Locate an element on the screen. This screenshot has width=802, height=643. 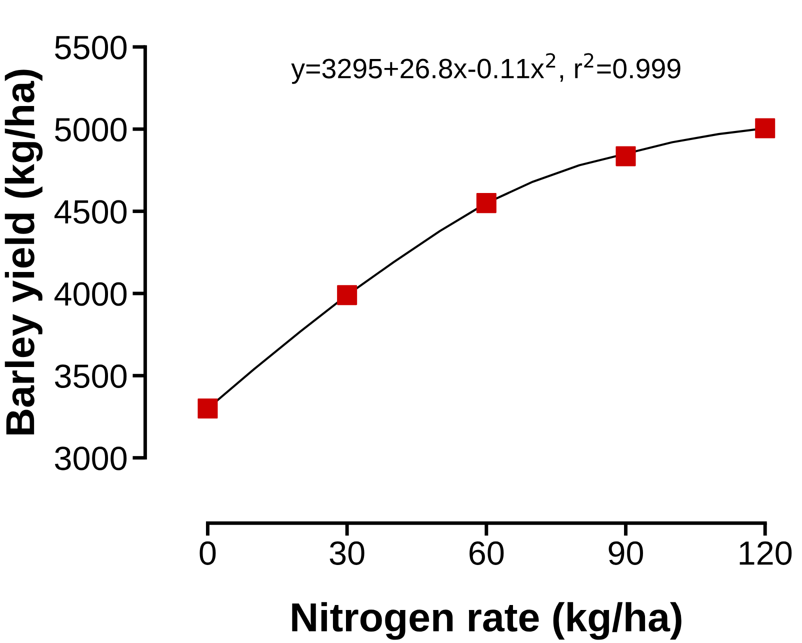
y-tick-label: 5000 is located at coordinates (91, 130).